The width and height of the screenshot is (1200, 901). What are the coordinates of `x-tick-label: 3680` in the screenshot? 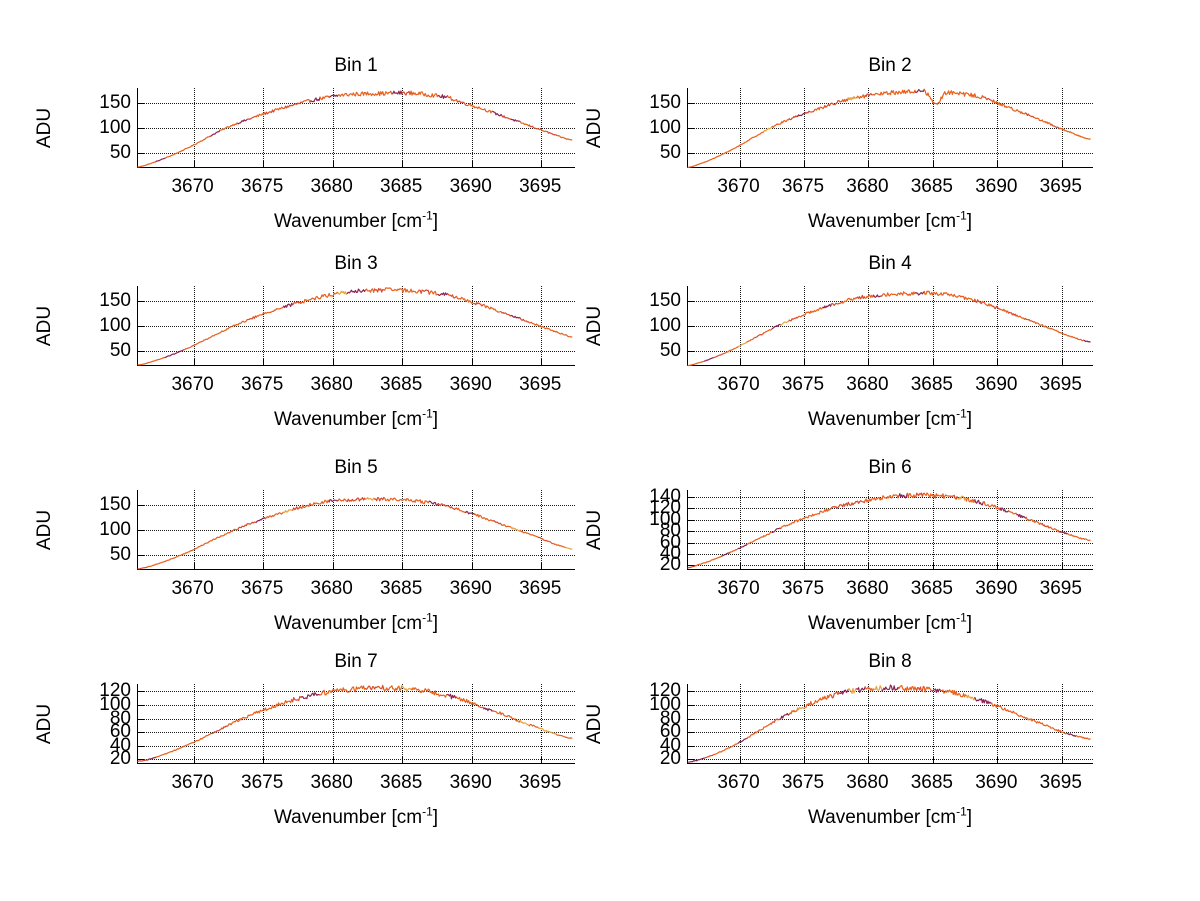 It's located at (867, 384).